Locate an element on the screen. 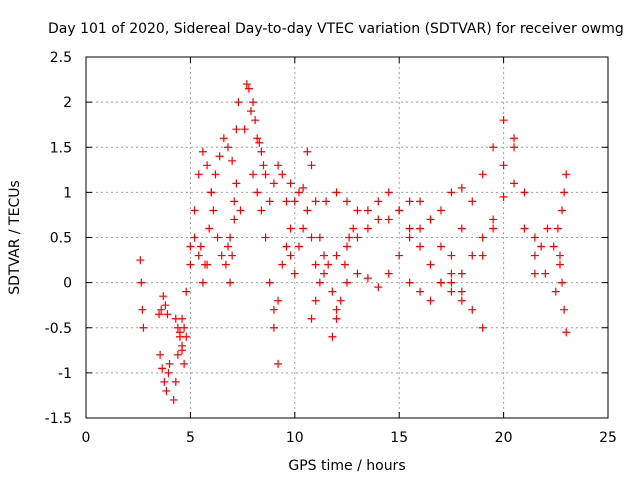 Image resolution: width=640 pixels, height=480 pixels. series-sat-l is located at coordinates (266, 269).